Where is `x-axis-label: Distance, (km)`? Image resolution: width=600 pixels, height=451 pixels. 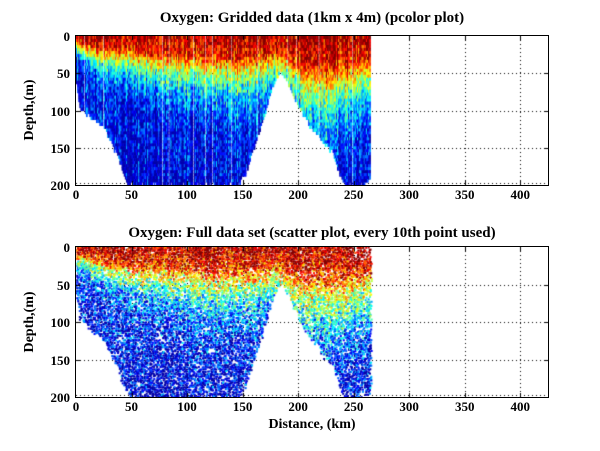 x-axis-label: Distance, (km) is located at coordinates (312, 424).